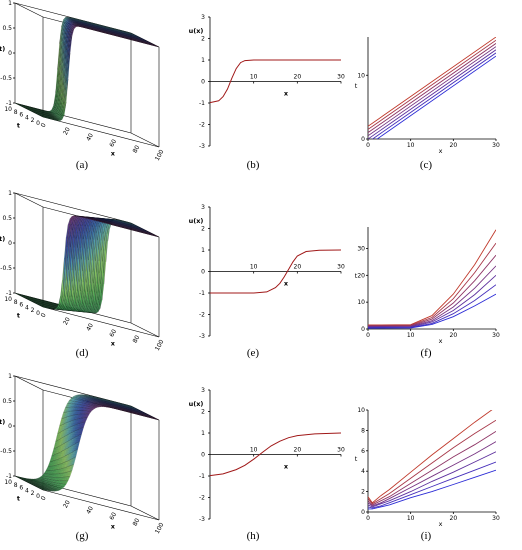 The image size is (522, 550). What do you see at coordinates (363, 471) in the screenshot?
I see `y-tick-label: 4` at bounding box center [363, 471].